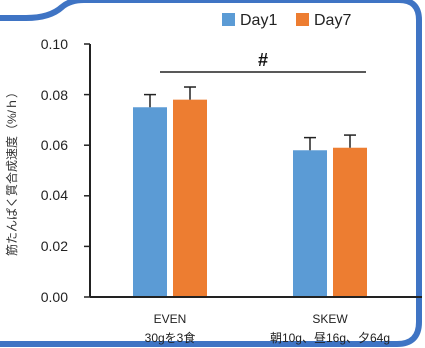 The image size is (425, 348). Describe the element at coordinates (54, 44) in the screenshot. I see `y-tick-label: 0.10` at that location.